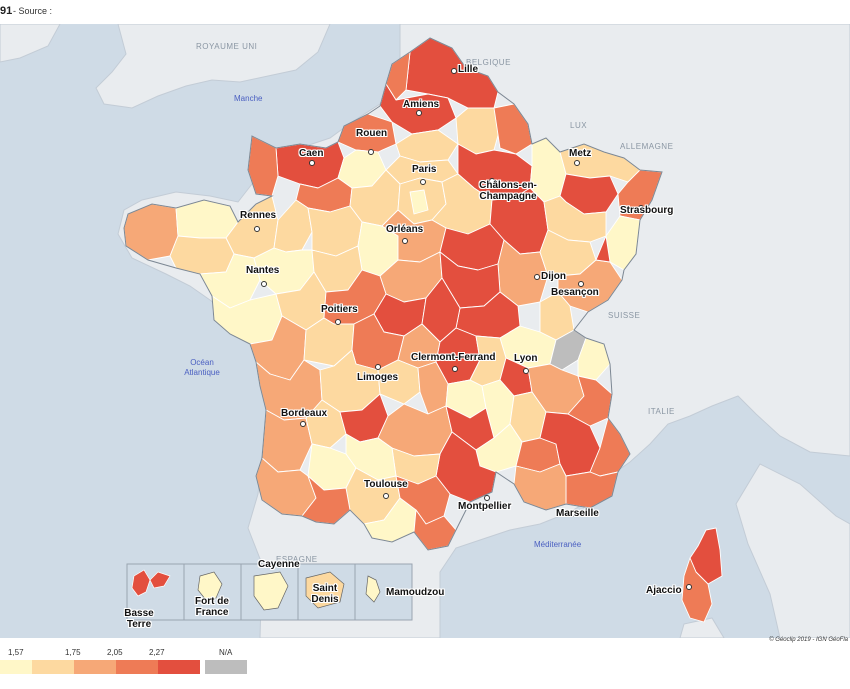  Describe the element at coordinates (339, 309) in the screenshot. I see `city-label-poitiers: Poitiers` at that location.